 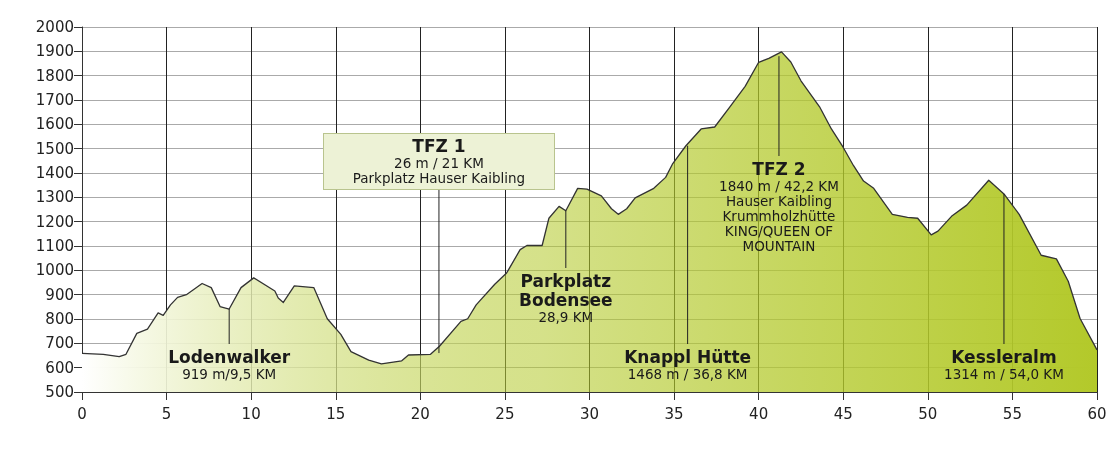 I want to click on y-tick-label: 500, so click(x=59, y=392).